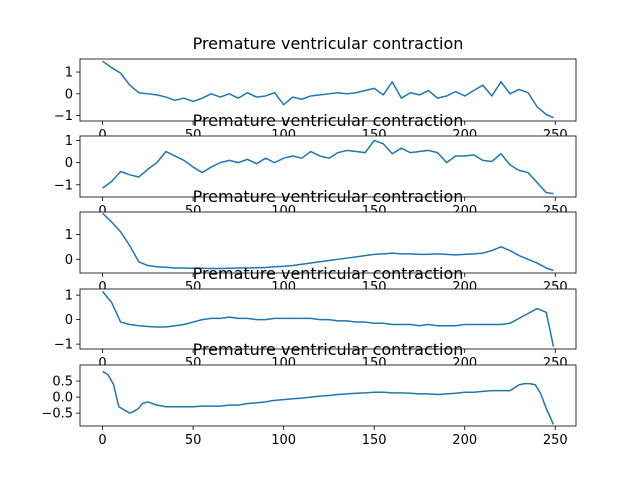 This screenshot has height=480, width=640. What do you see at coordinates (193, 440) in the screenshot?
I see `x-tick-label: 50` at bounding box center [193, 440].